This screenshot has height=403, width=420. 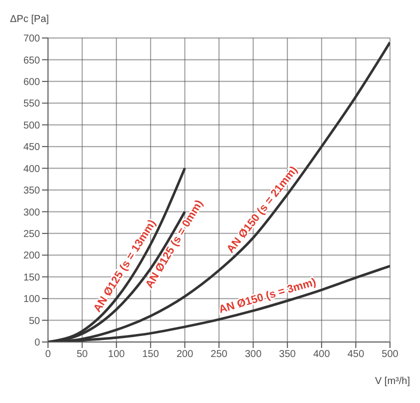 I want to click on x-tick-label: 350, so click(x=287, y=354).